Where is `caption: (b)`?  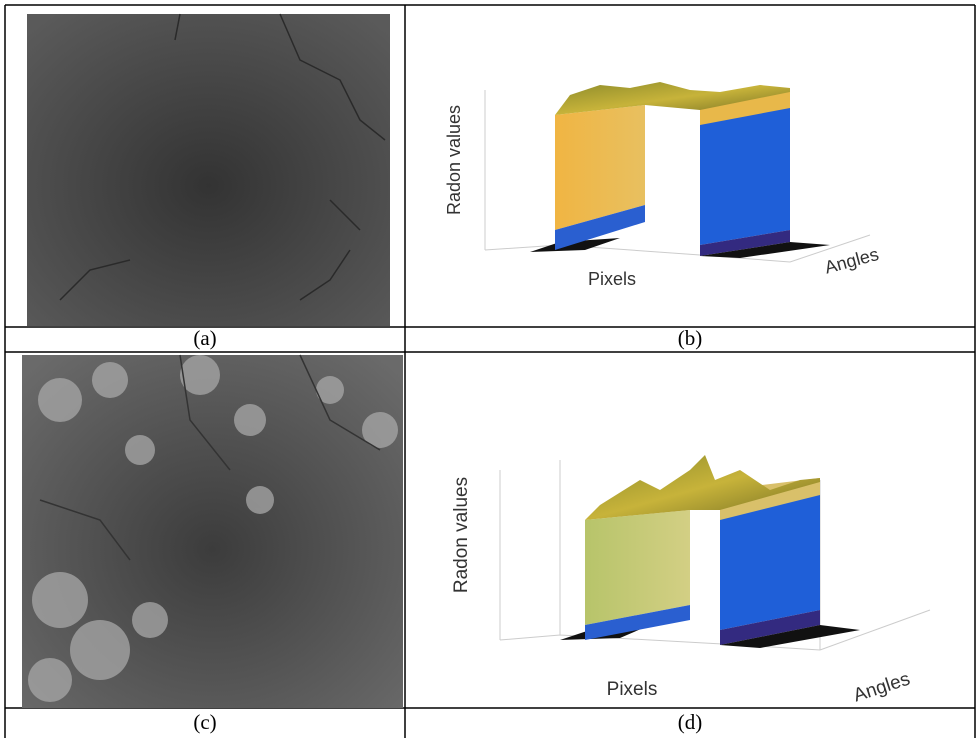 caption: (b) is located at coordinates (690, 338).